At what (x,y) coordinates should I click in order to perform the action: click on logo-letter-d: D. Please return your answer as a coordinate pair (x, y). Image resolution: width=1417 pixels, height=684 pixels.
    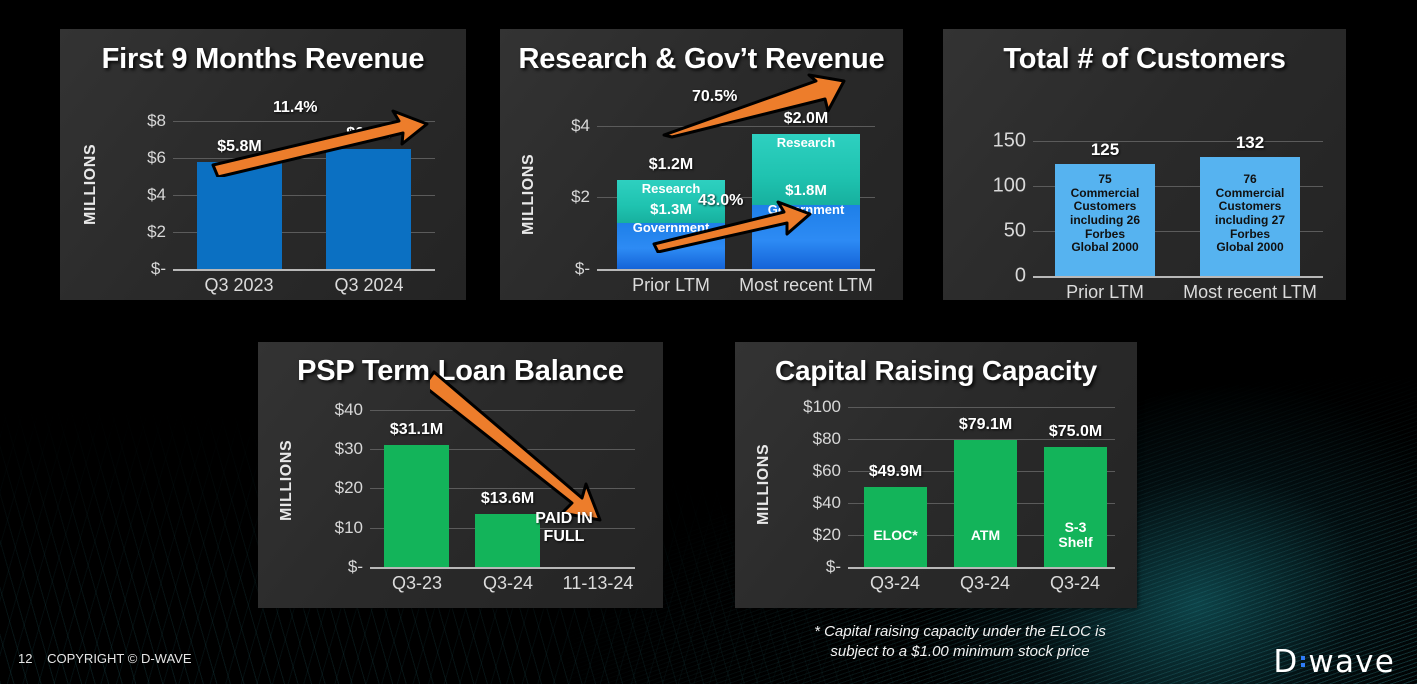
    Looking at the image, I should click on (1286, 661).